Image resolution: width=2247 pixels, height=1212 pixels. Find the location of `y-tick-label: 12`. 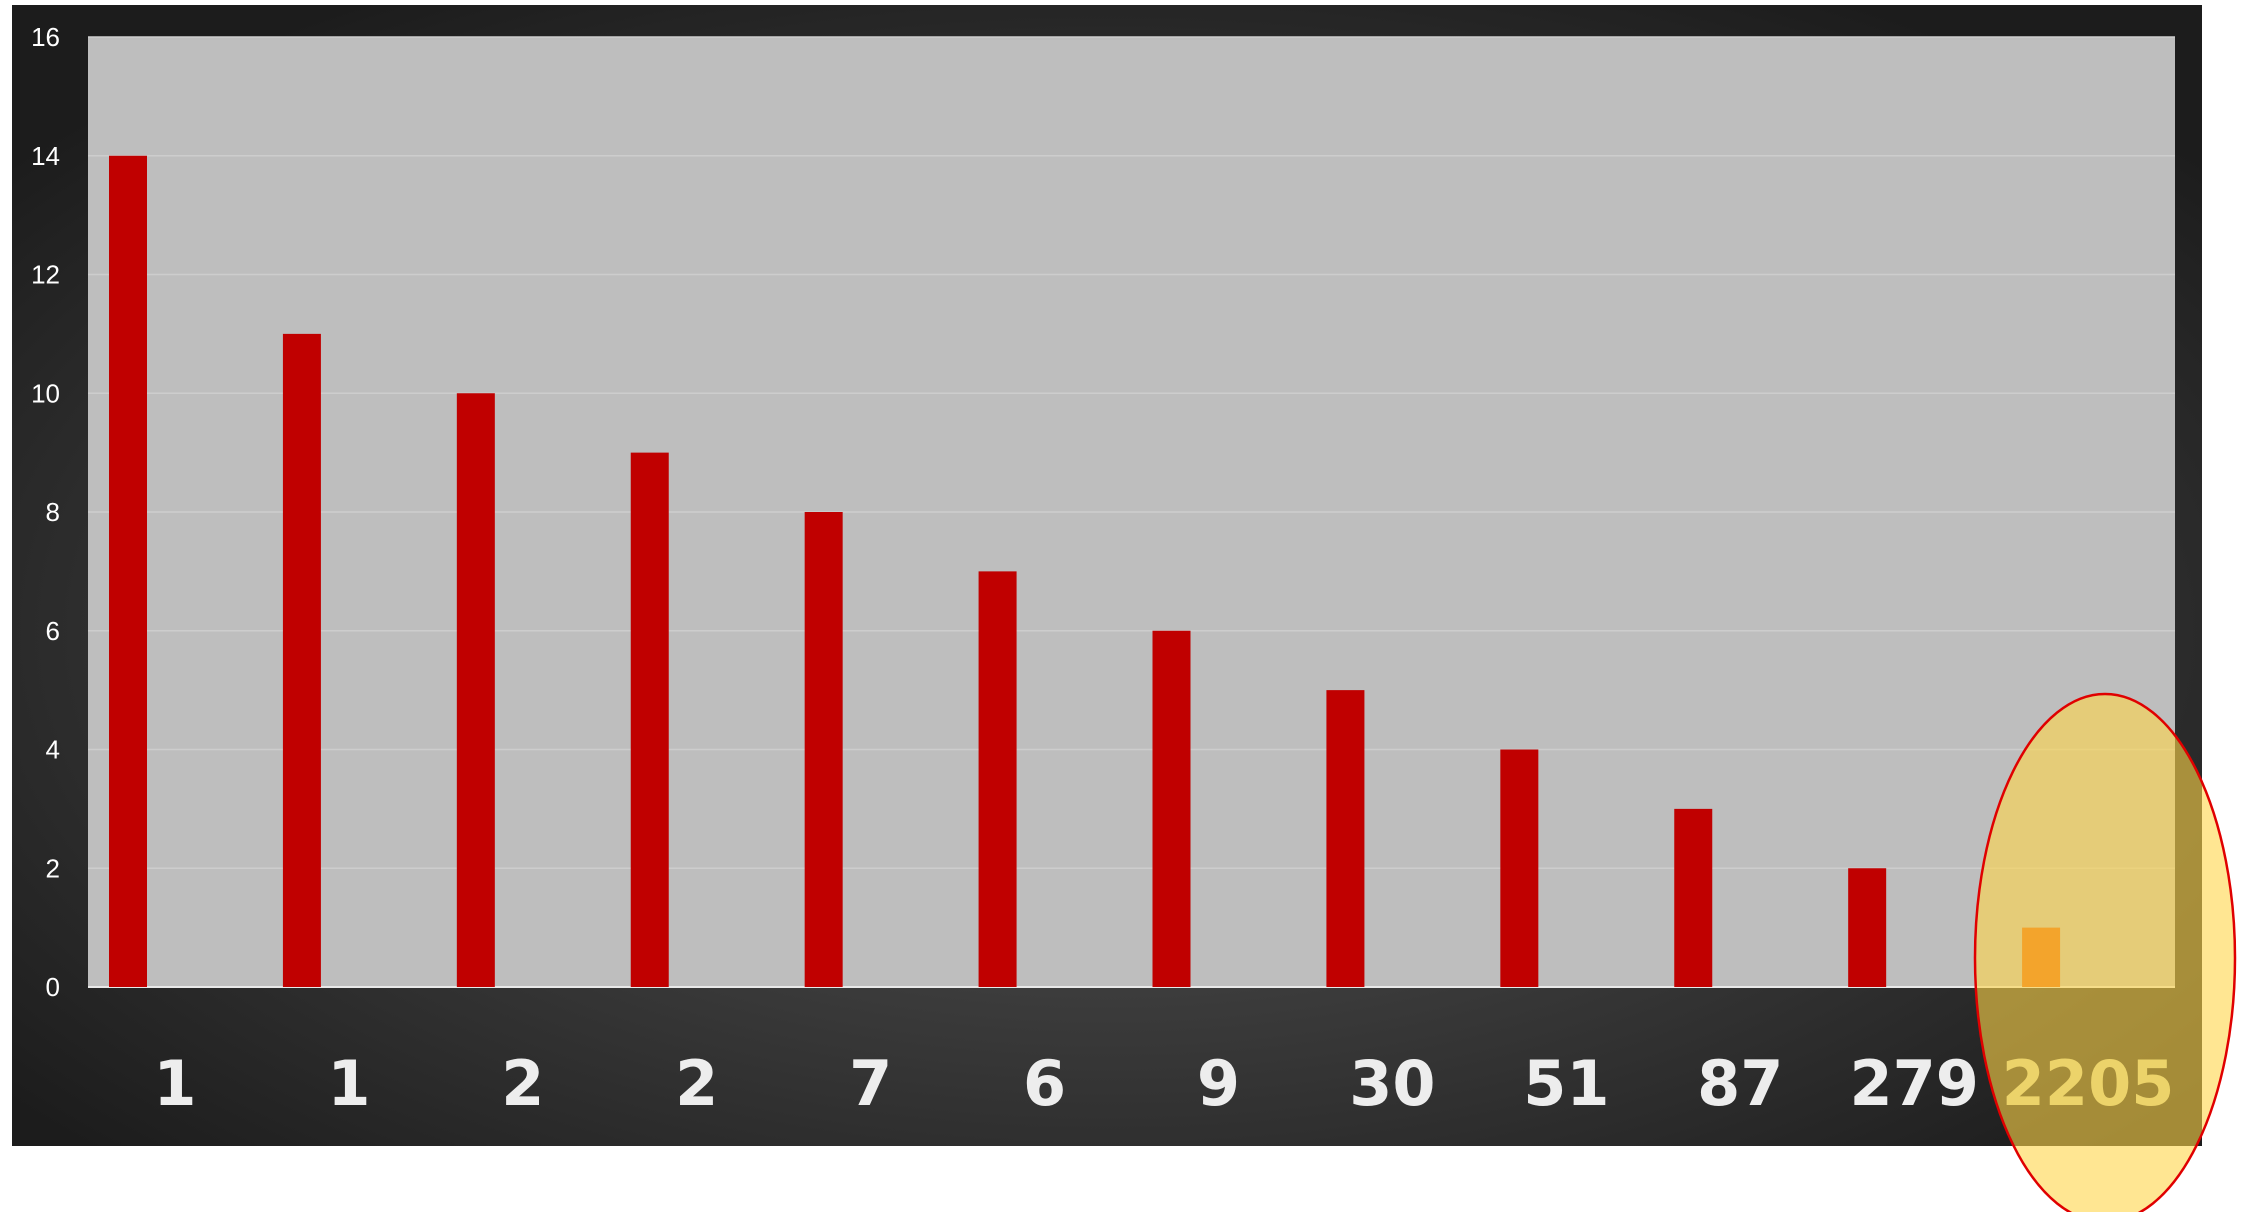

y-tick-label: 12 is located at coordinates (45, 275).